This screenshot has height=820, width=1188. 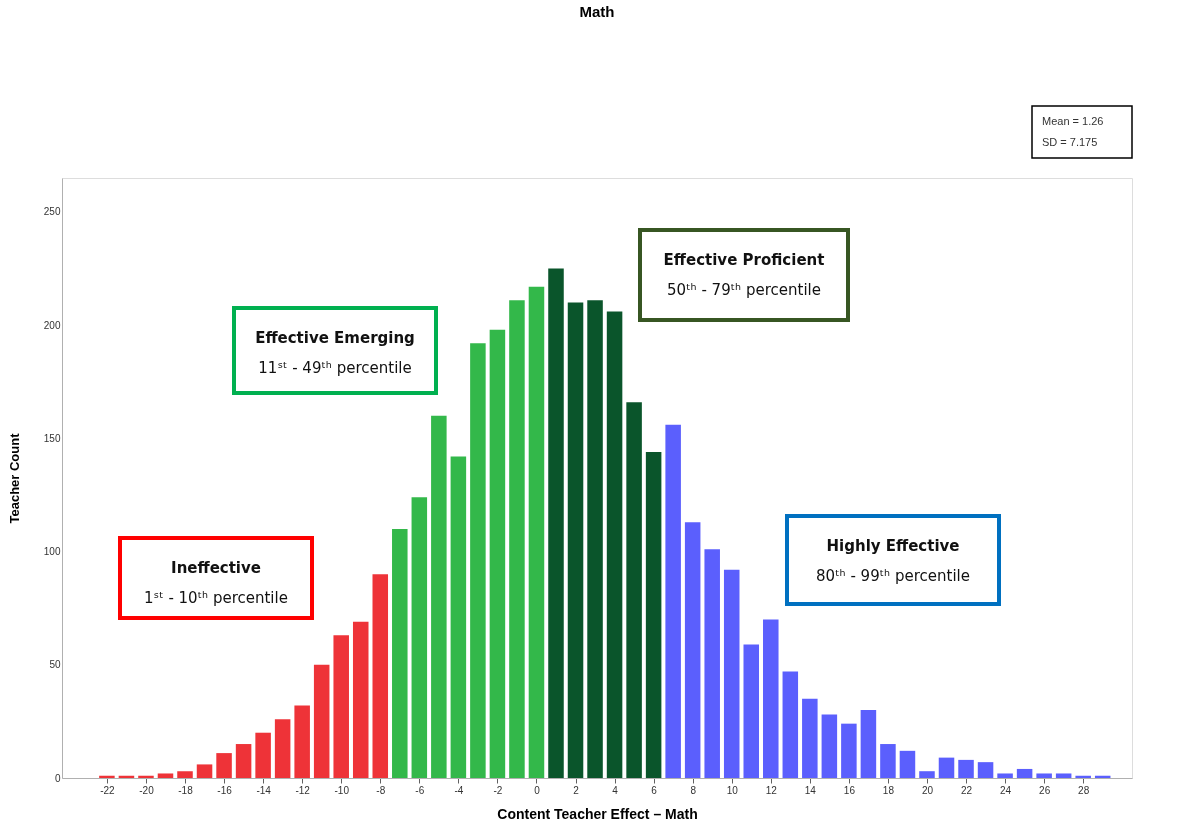 I want to click on x-tick-label: 24, so click(x=1006, y=790).